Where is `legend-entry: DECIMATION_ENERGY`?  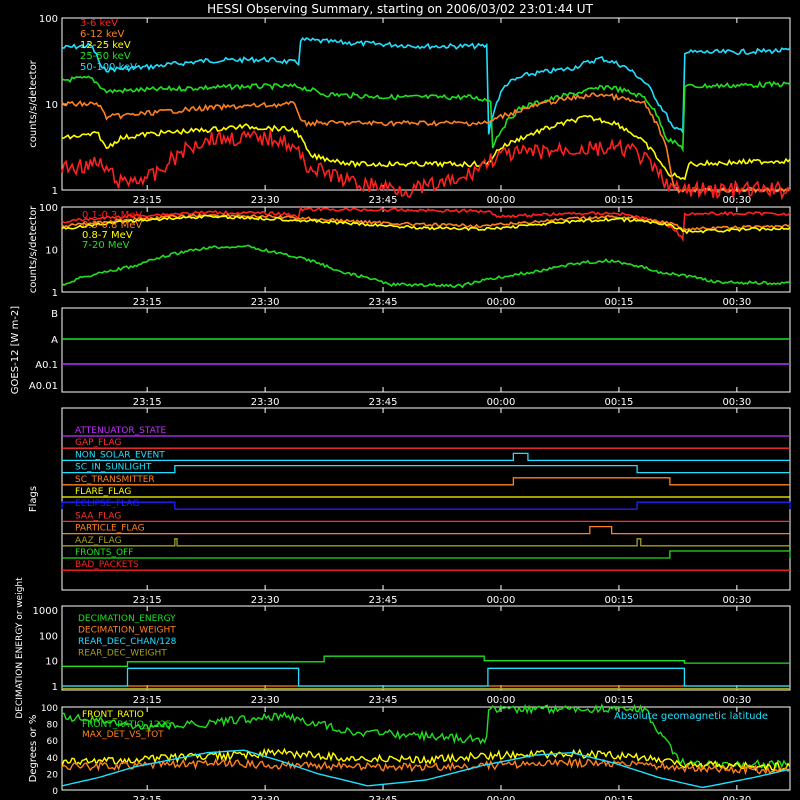 legend-entry: DECIMATION_ENERGY is located at coordinates (127, 619).